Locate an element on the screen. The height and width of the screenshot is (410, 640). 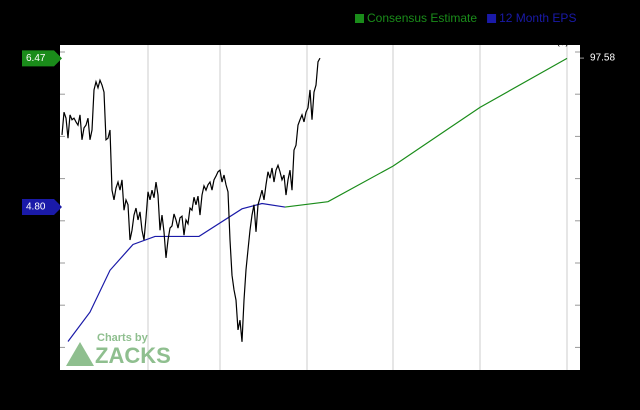
logo-icon is located at coordinates (80, 354).